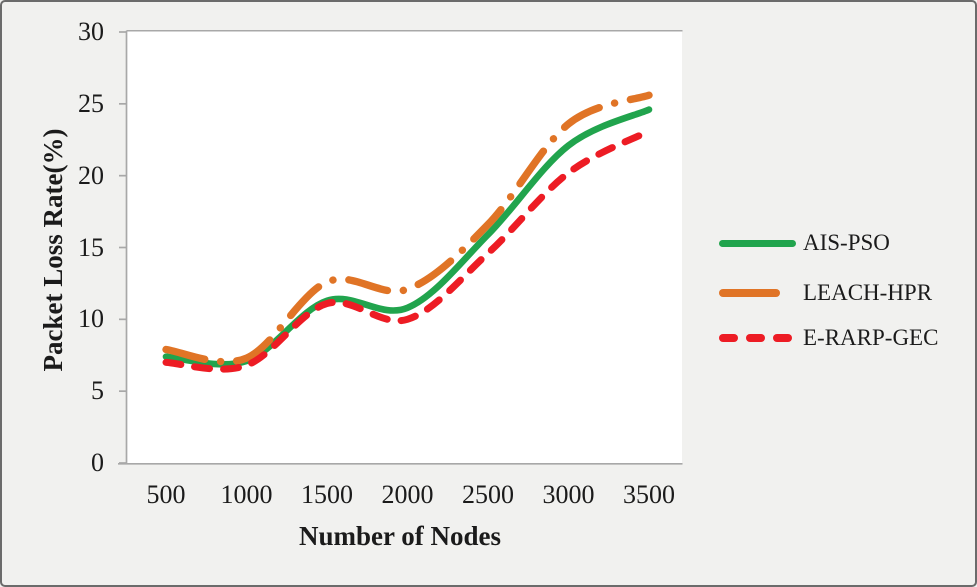 The width and height of the screenshot is (977, 587). I want to click on legend-label: LEACH-HPR, so click(868, 292).